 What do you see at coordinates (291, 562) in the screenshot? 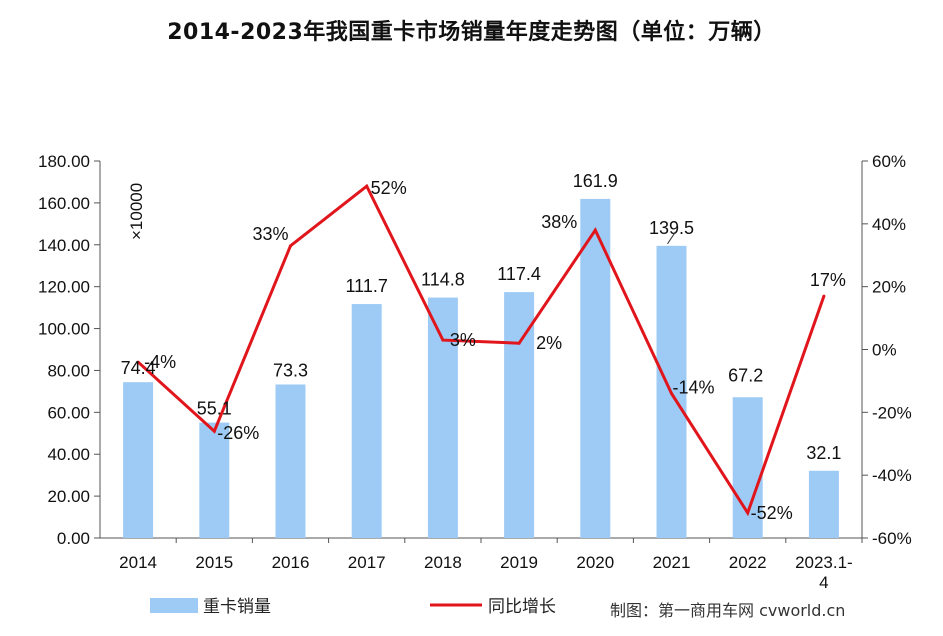
I see `x-tick-label: 2016` at bounding box center [291, 562].